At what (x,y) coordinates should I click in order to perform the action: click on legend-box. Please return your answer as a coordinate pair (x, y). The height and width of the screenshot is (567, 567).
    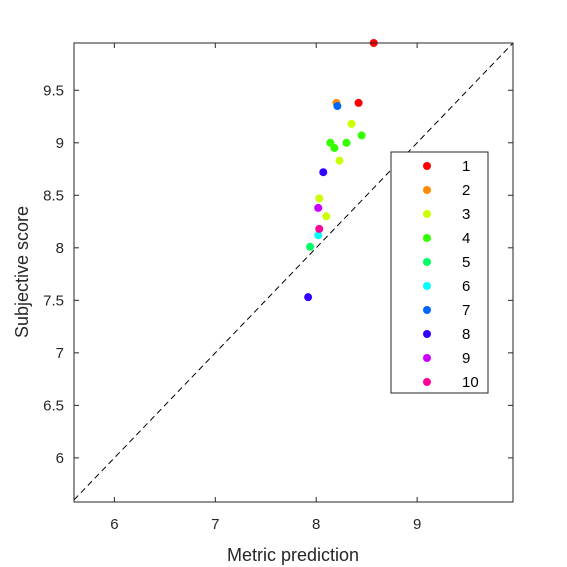
    Looking at the image, I should click on (439, 272).